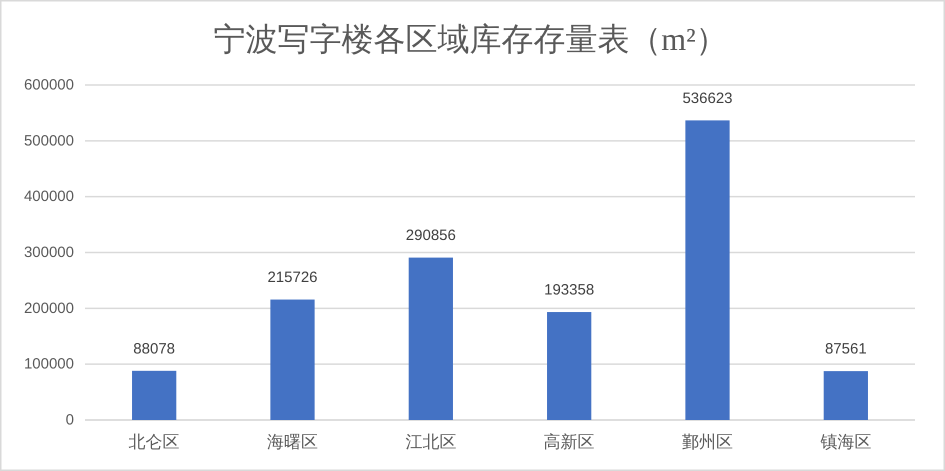  I want to click on y-tick-label: 200000, so click(49, 308).